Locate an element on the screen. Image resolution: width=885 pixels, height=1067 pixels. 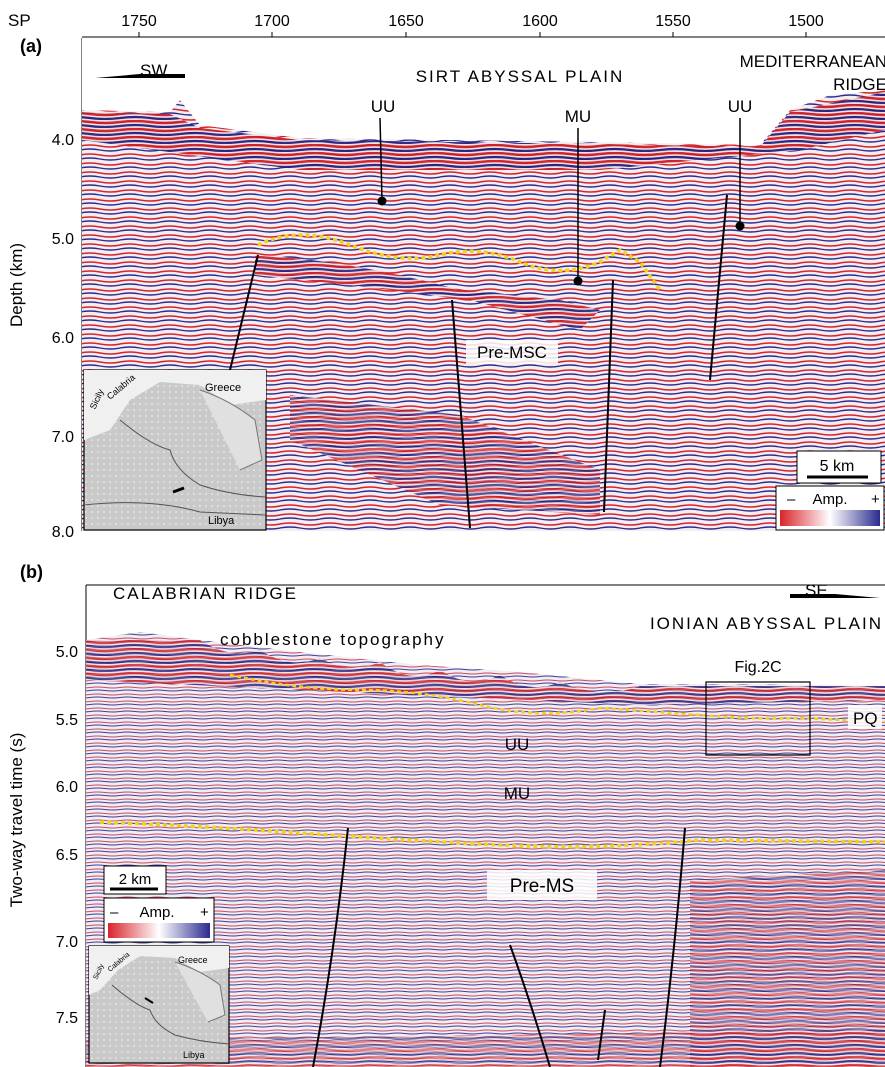
region-ridge-line2: RIDGE is located at coordinates (859, 84).